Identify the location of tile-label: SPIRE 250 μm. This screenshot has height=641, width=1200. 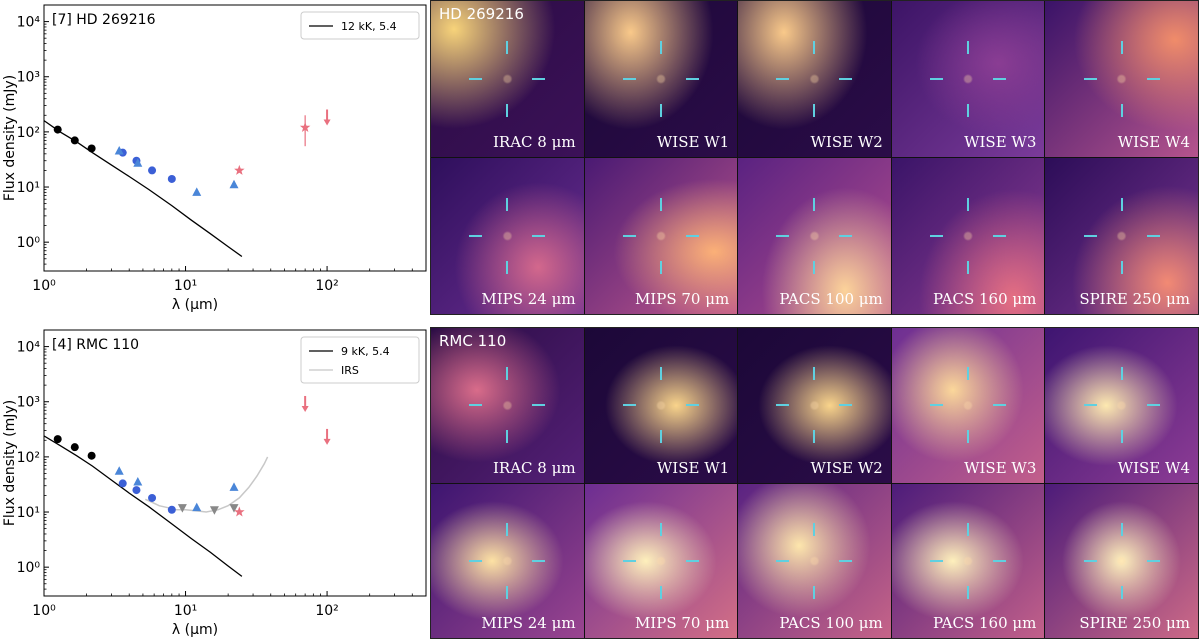
(1134, 299).